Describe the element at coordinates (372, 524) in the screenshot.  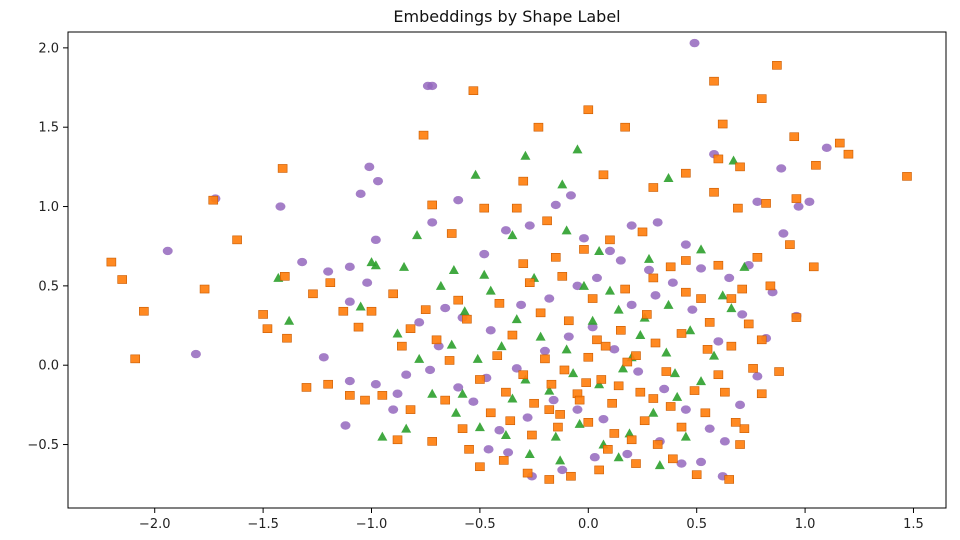
I see `x-tick-label: −1.0` at that location.